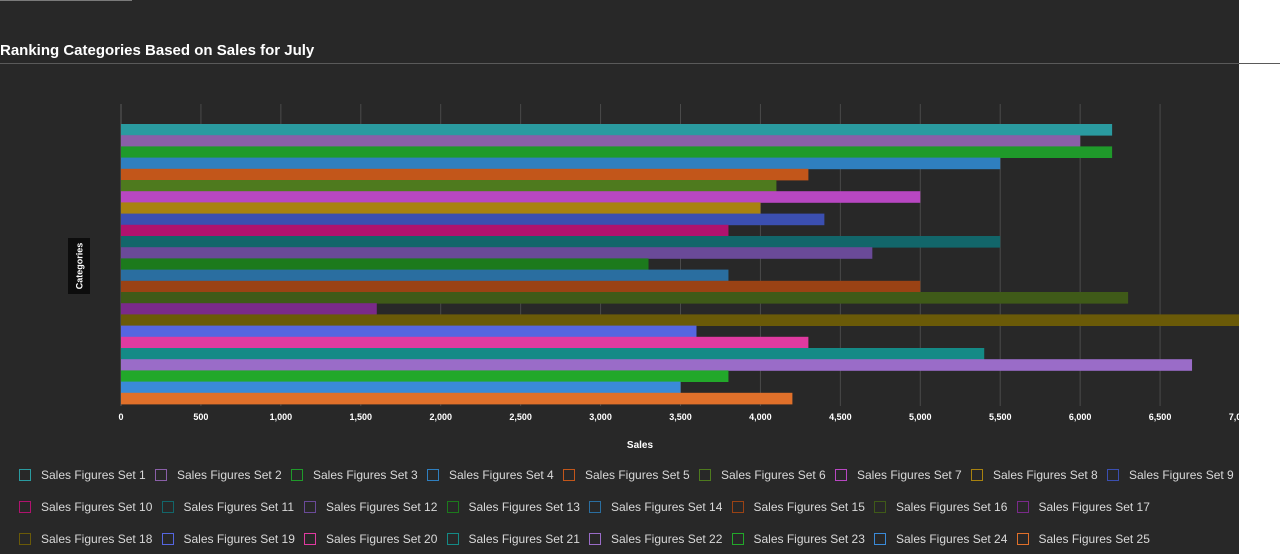  I want to click on legend-label: Sales Figures Set 12, so click(382, 507).